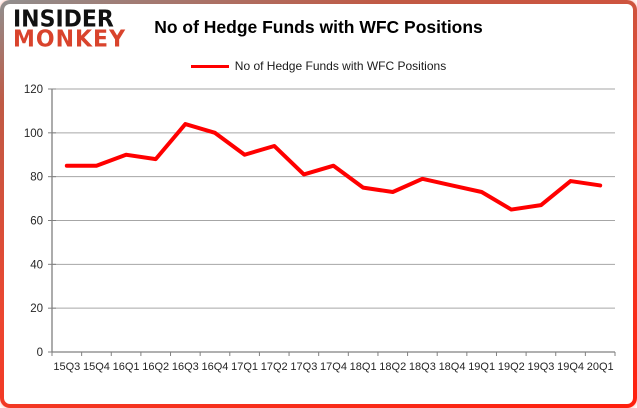 This screenshot has height=408, width=637. Describe the element at coordinates (340, 66) in the screenshot. I see `legend-label: No of Hedge Funds with WFC Positions` at that location.